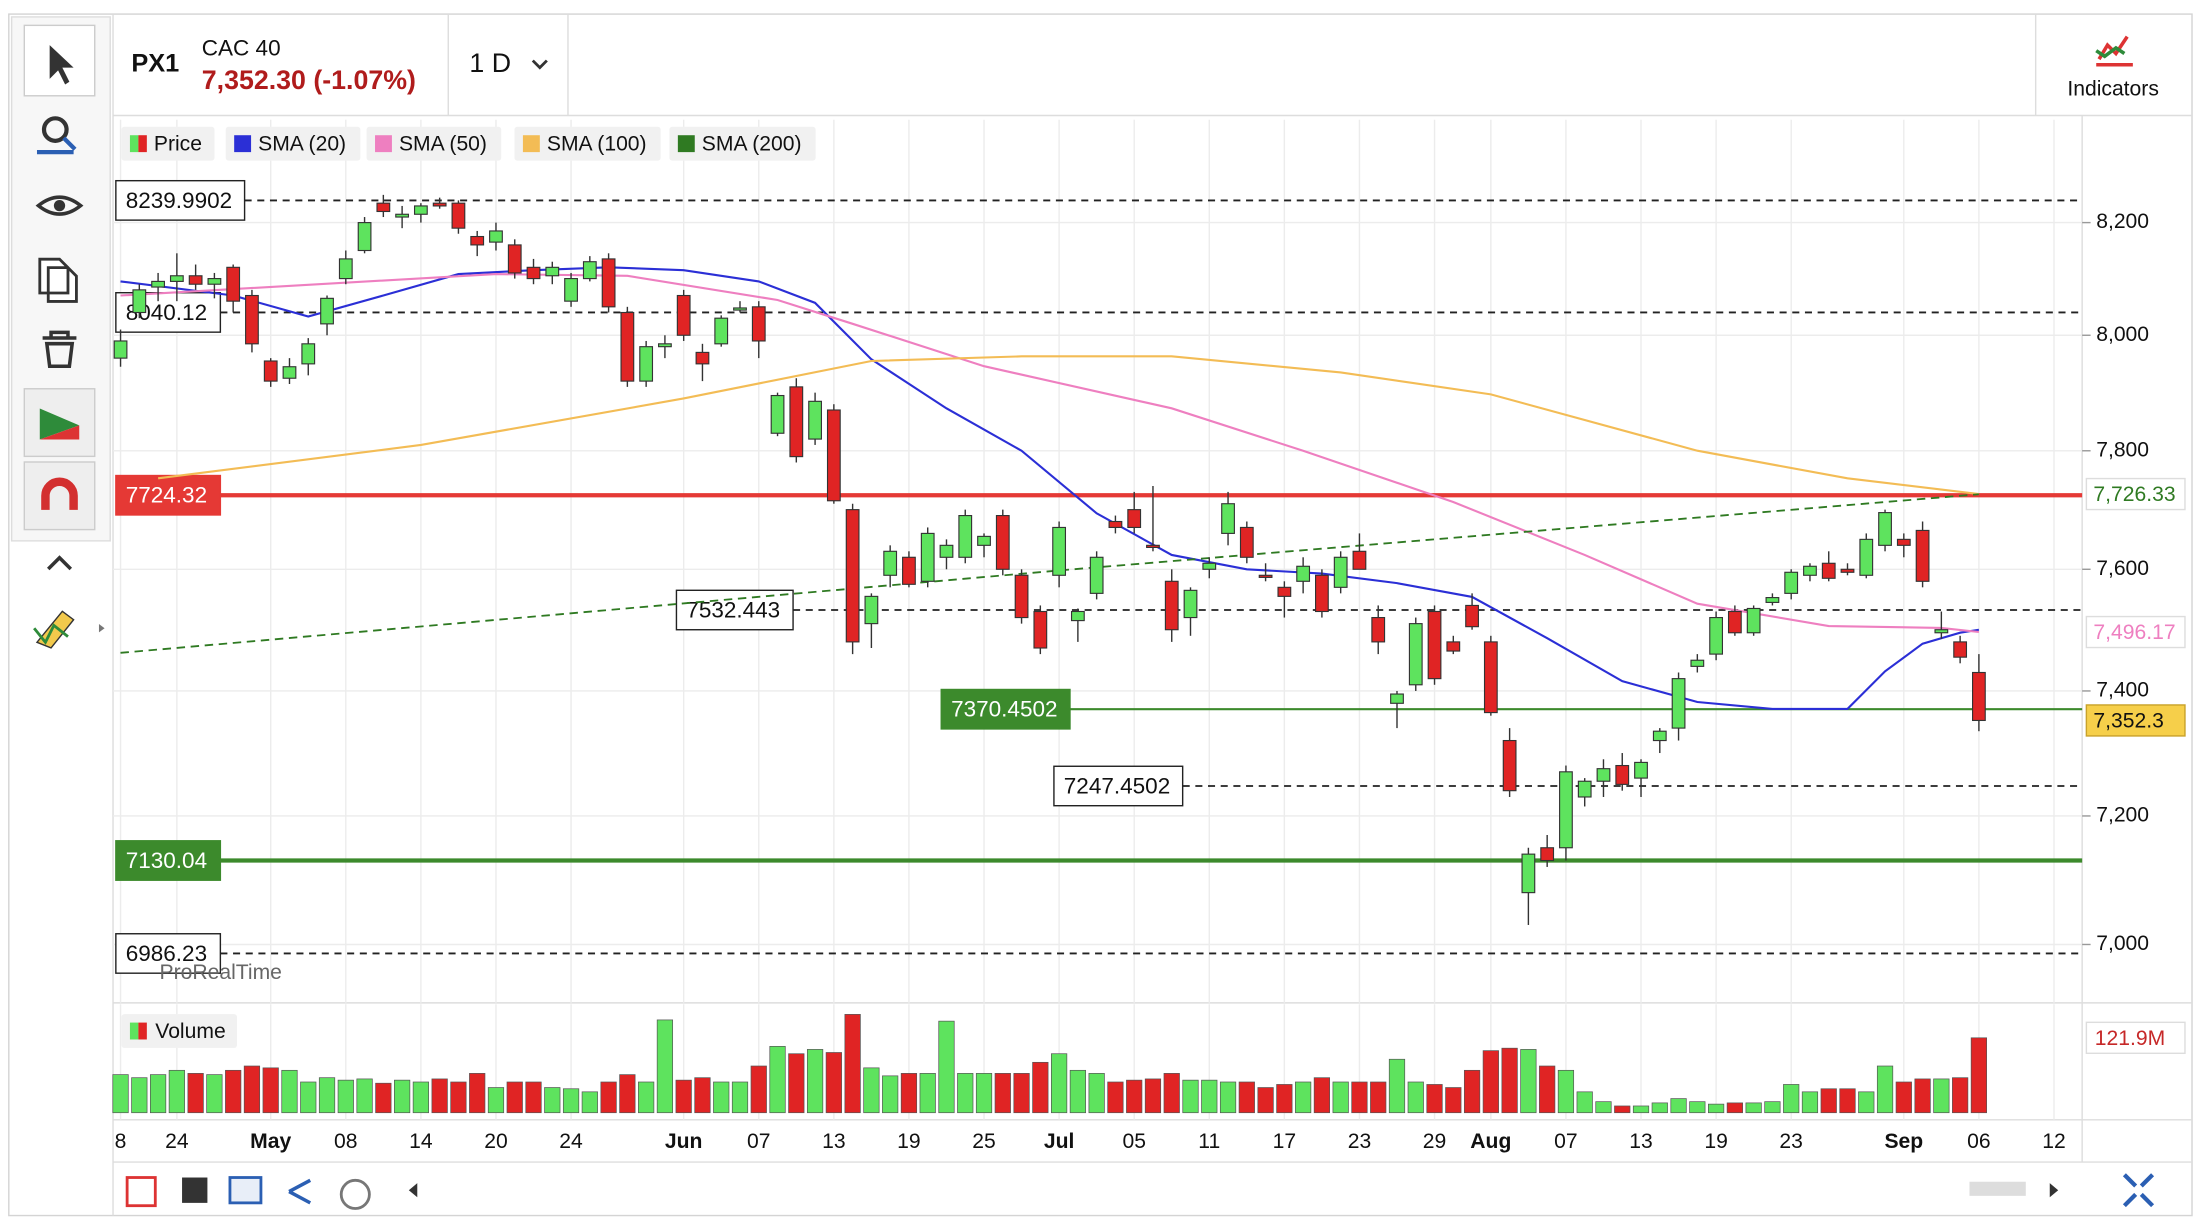  I want to click on draw-icon, so click(51, 634).